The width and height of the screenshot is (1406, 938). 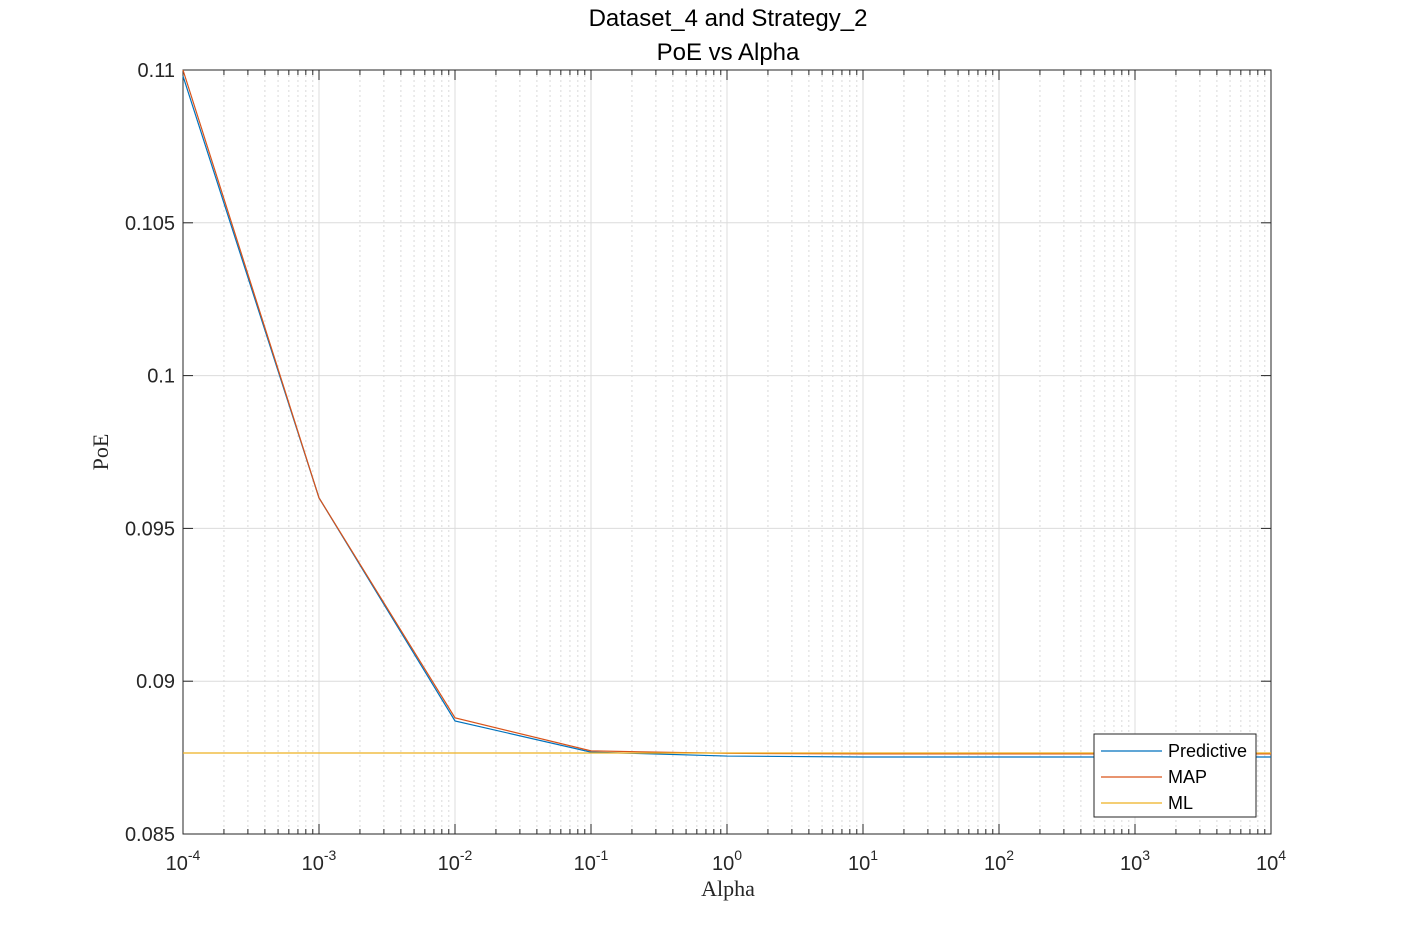 I want to click on x-tick-label: 10⁻⁴, so click(x=183, y=861).